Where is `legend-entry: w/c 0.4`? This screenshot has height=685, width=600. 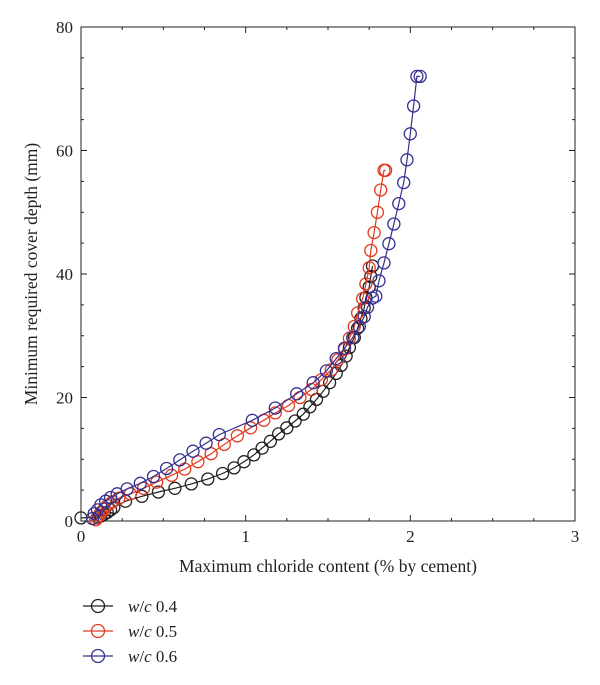
legend-entry: w/c 0.4 is located at coordinates (130, 606).